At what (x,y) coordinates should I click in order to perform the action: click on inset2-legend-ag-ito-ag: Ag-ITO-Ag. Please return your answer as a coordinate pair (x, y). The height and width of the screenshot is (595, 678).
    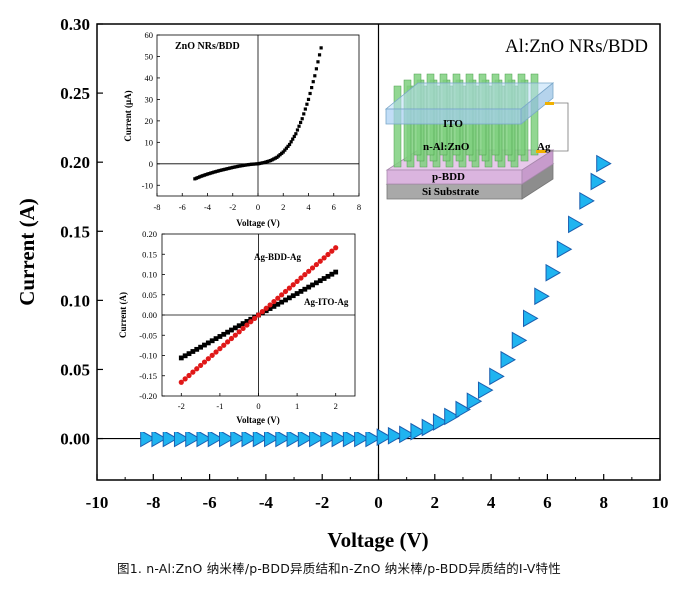
    Looking at the image, I should click on (326, 302).